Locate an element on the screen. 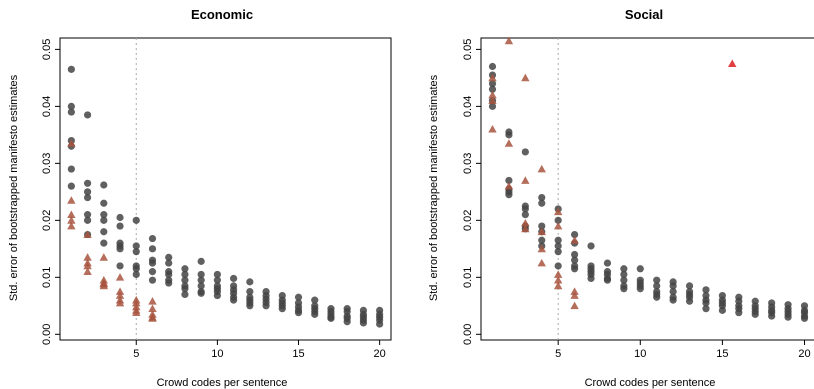 The width and height of the screenshot is (814, 389). x-tick-label: 20 is located at coordinates (804, 354).